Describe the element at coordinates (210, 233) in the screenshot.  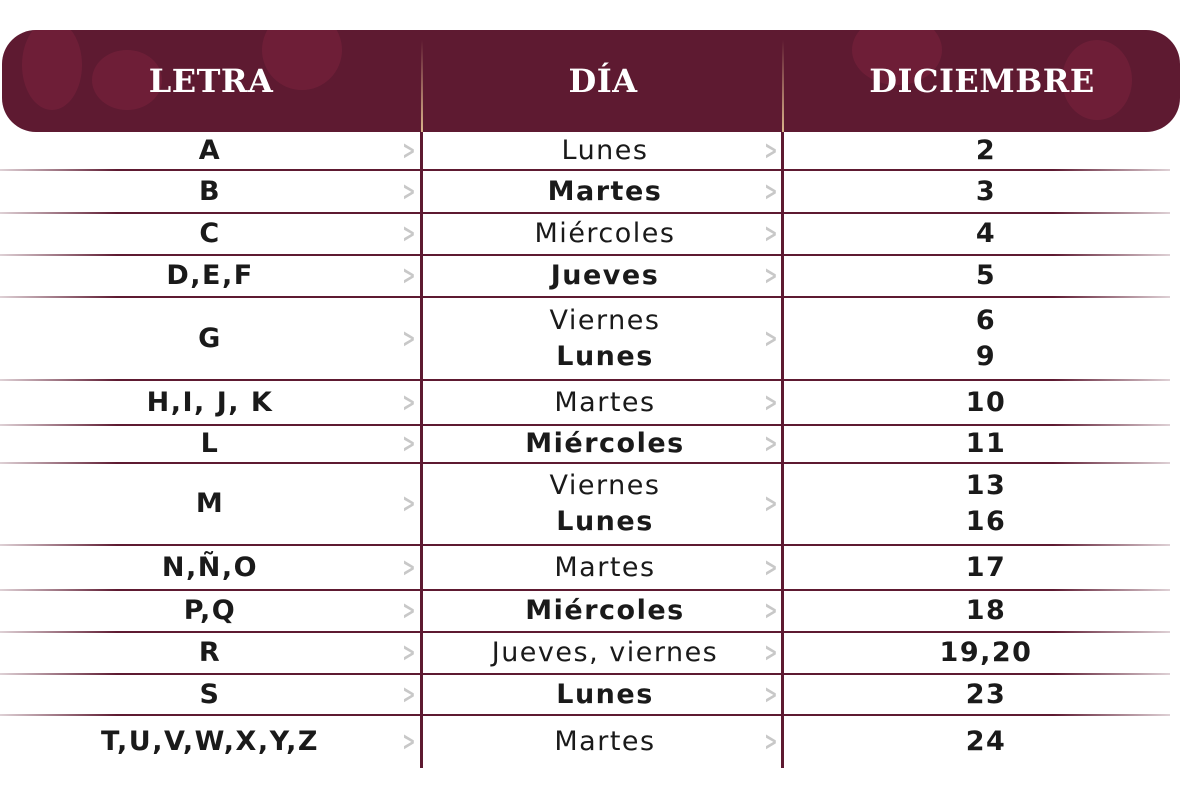
I see `letter-cell: C` at that location.